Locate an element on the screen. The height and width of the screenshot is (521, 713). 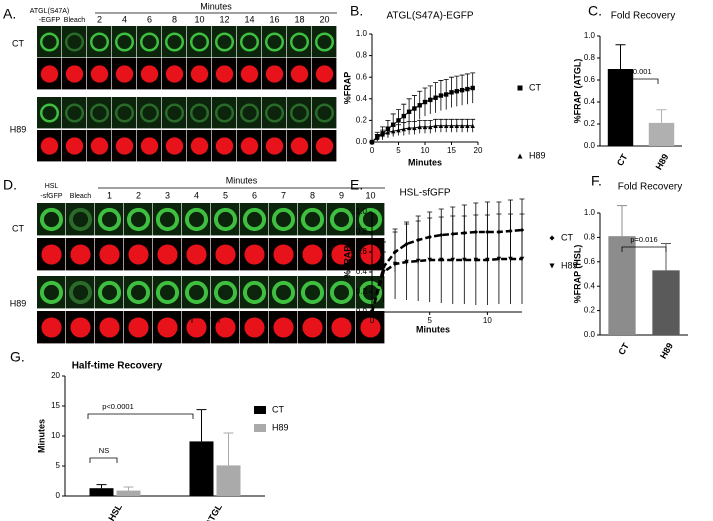
panel-letter: D. is located at coordinates (10, 185).